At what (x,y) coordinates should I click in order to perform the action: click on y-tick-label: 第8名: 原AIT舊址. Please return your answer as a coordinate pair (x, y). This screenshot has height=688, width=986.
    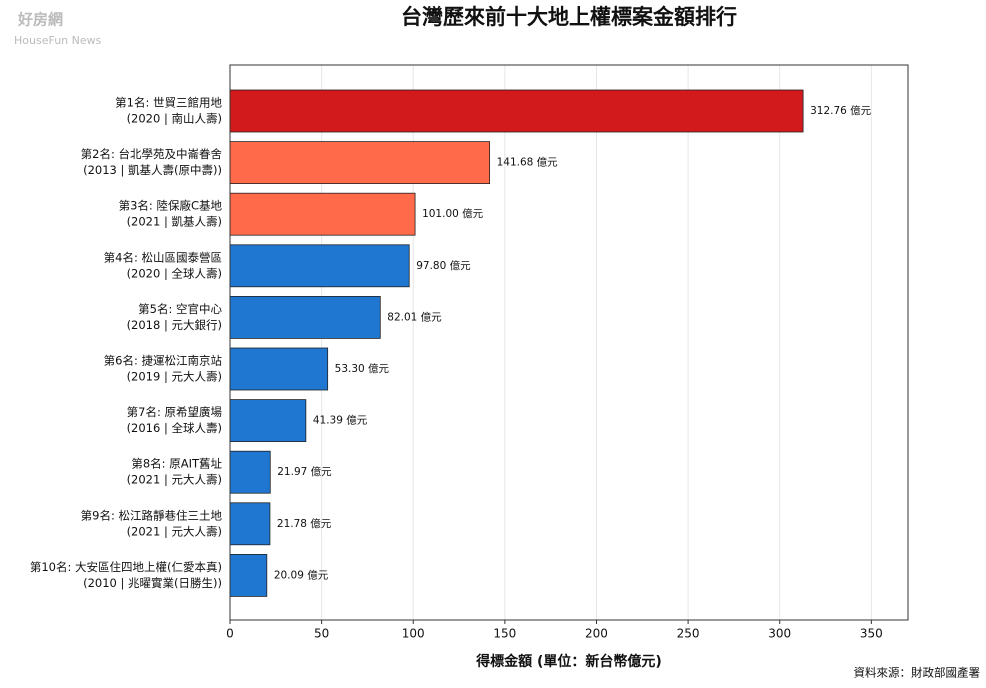
    Looking at the image, I should click on (176, 464).